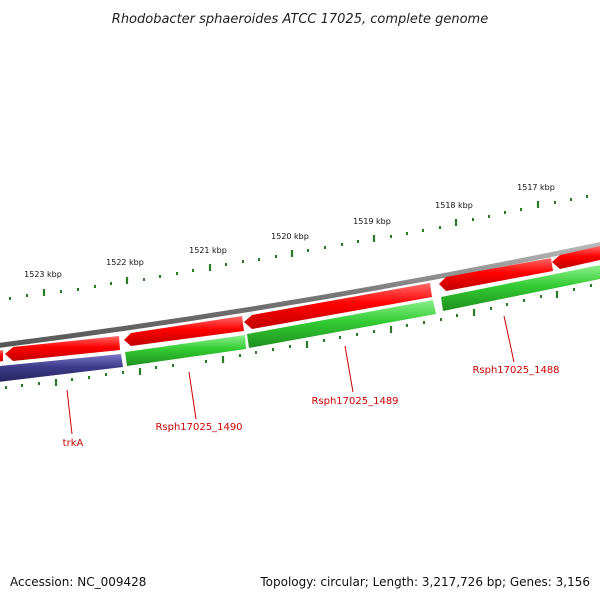 The height and width of the screenshot is (600, 600). I want to click on tick-label-1519: 1519 kbp, so click(372, 221).